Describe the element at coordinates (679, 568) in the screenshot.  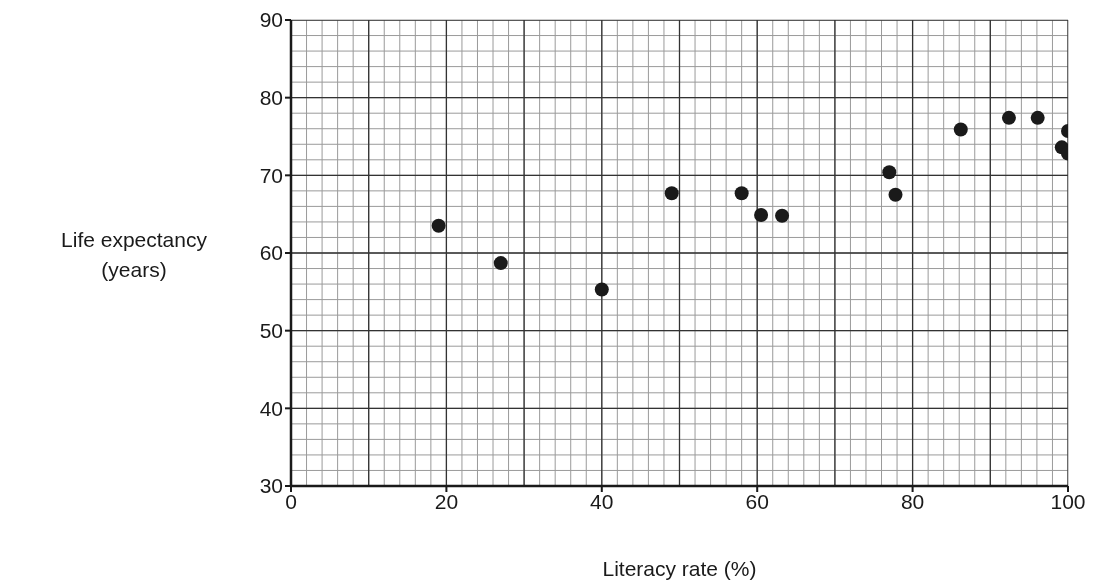
I see `x-axis-title: Literacy rate (%)` at that location.